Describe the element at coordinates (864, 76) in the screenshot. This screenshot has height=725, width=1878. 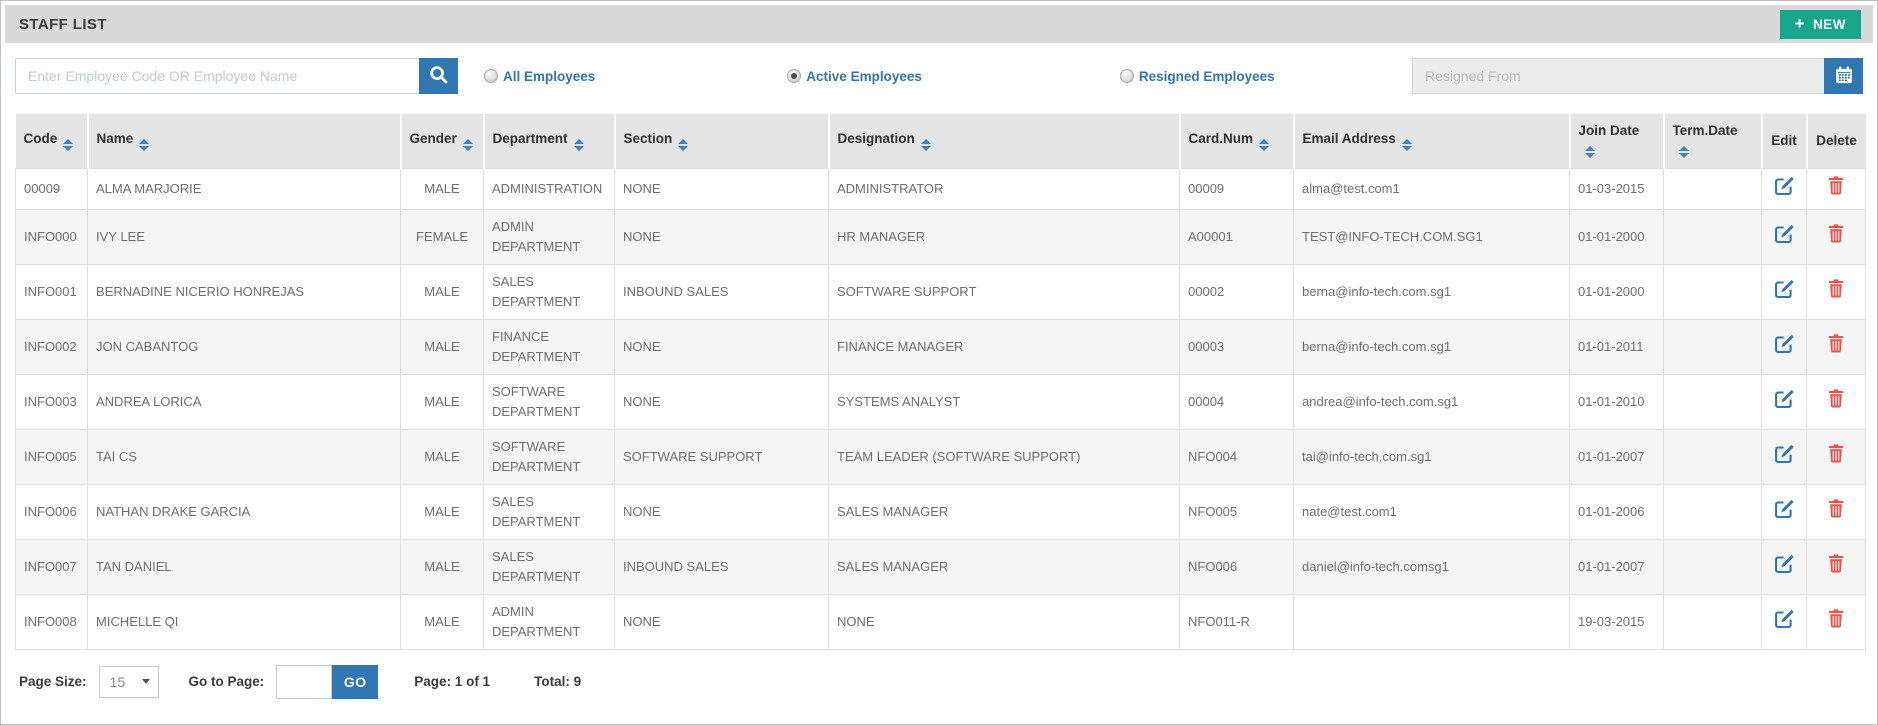
I see `radio-label: Active Employees` at that location.